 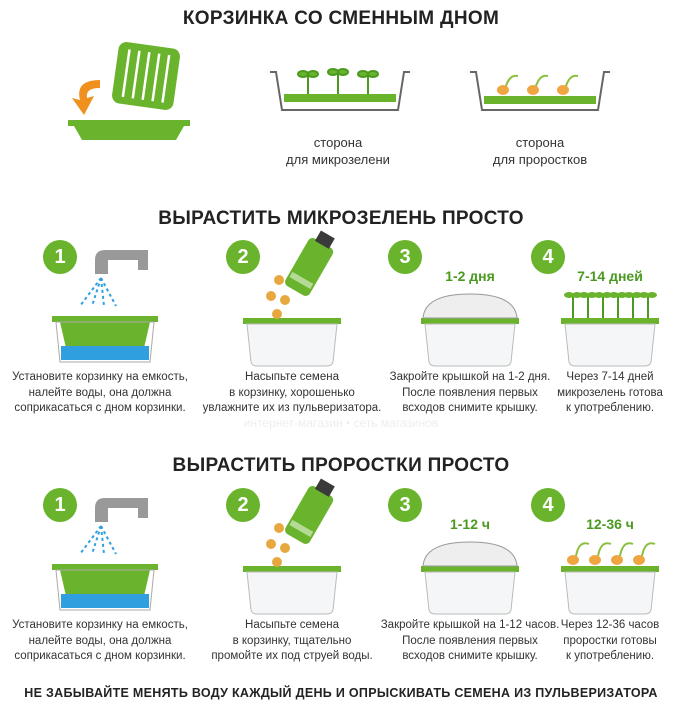 I want to click on section-sprouts-title: ВЫРАСТИТЬ ПРОРОСТКИ ПРОСТО, so click(x=341, y=465).